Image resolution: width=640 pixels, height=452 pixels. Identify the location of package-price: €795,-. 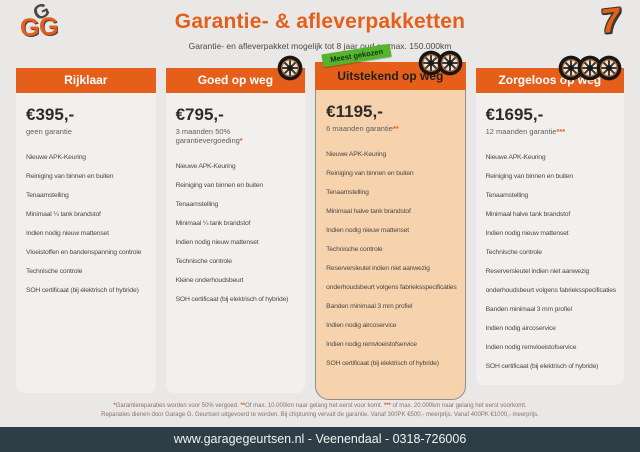
(199, 114).